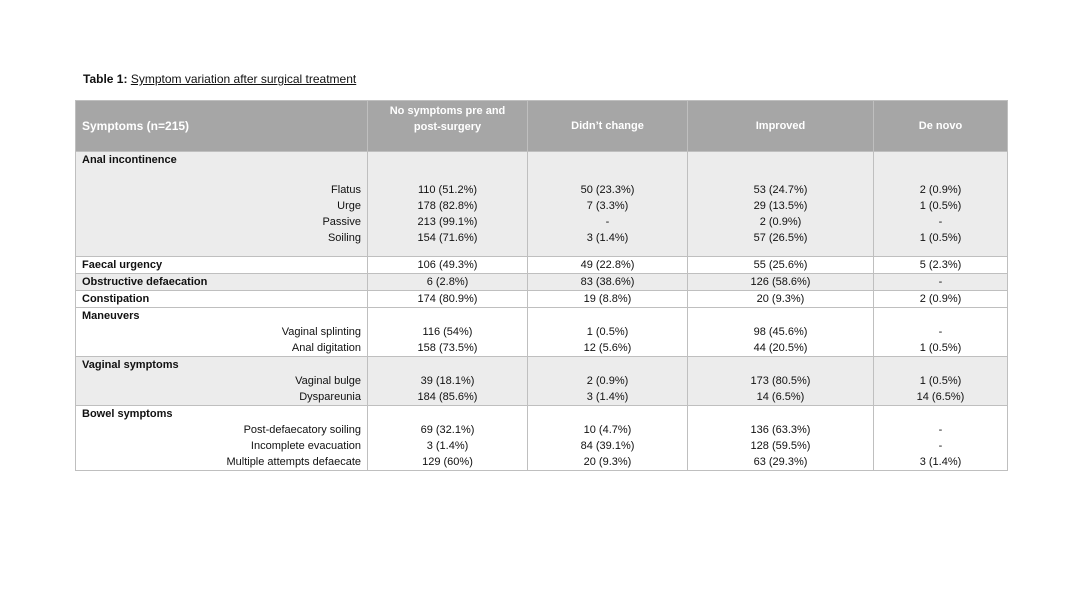 The width and height of the screenshot is (1080, 607). I want to click on row-label: Soiling, so click(344, 238).